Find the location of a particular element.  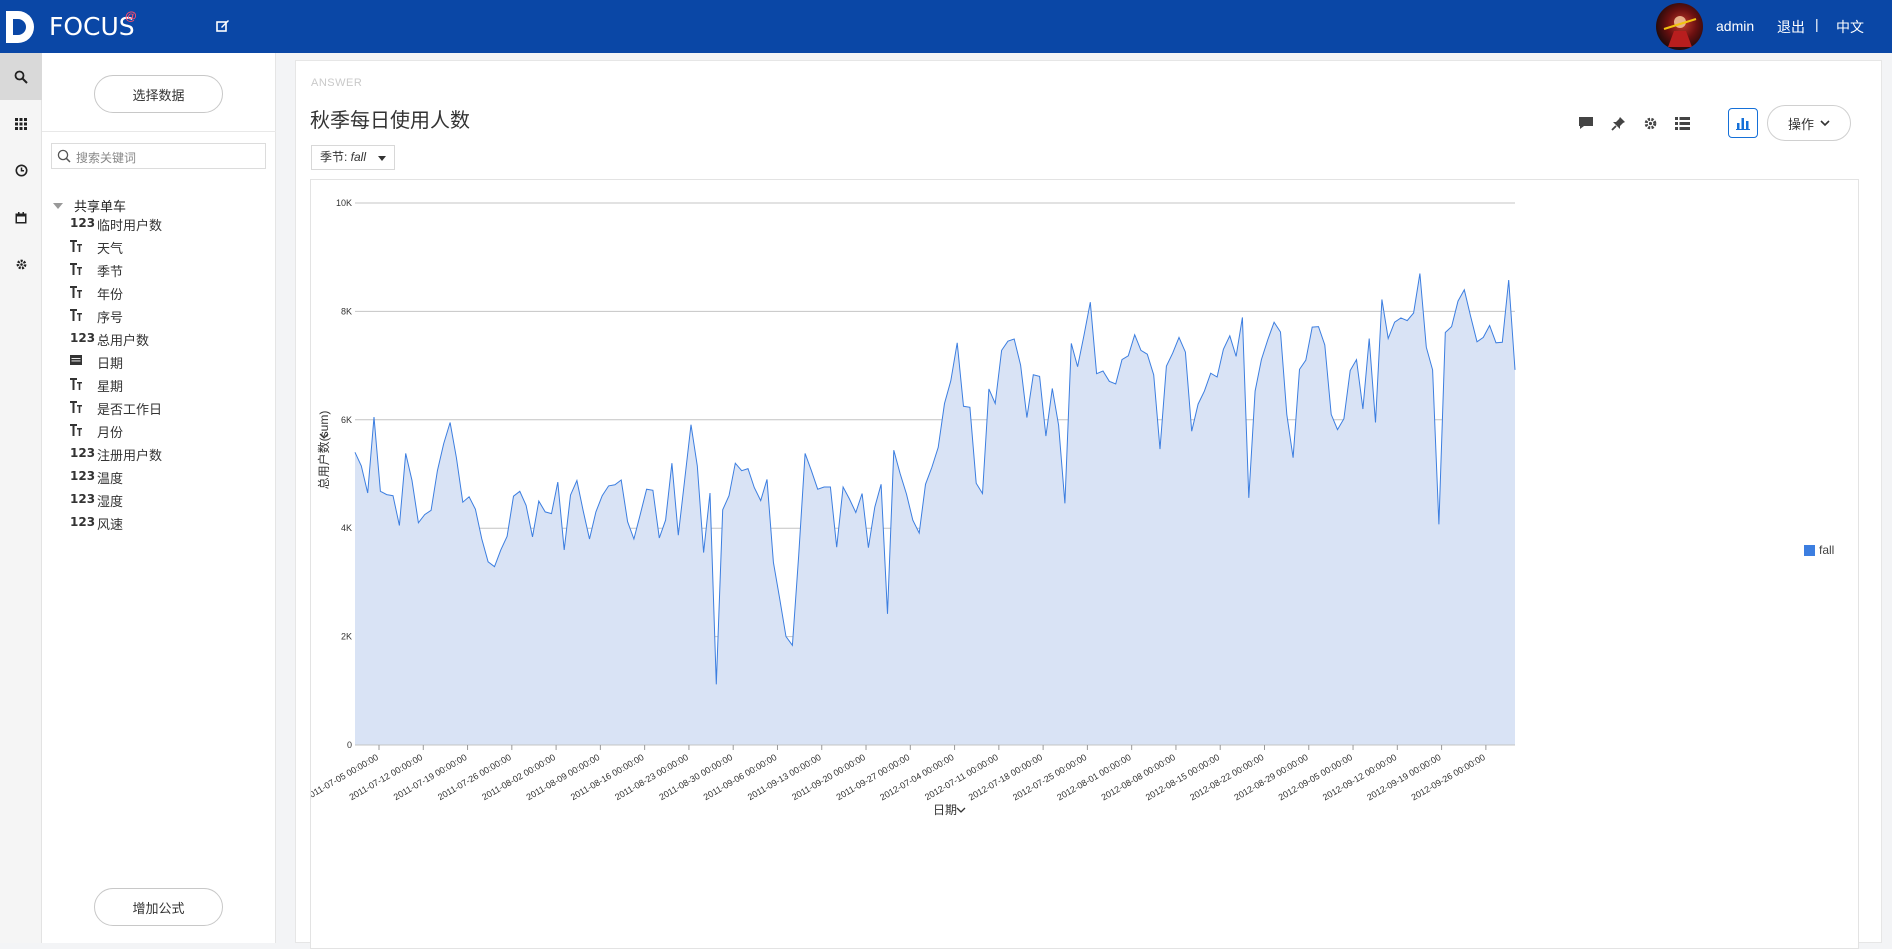

left-nav is located at coordinates (21, 498).